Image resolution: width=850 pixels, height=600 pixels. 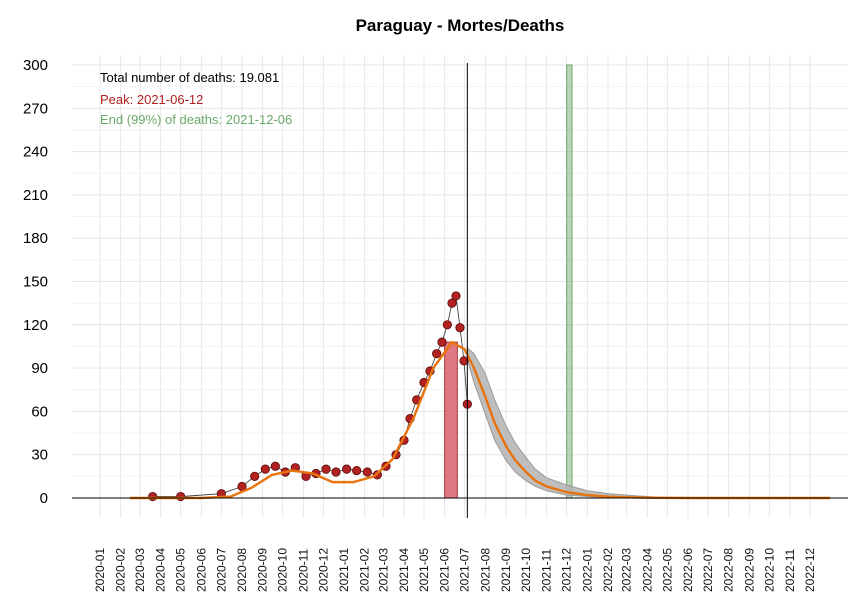 What do you see at coordinates (35, 195) in the screenshot?
I see `y-tick-label-7: 210` at bounding box center [35, 195].